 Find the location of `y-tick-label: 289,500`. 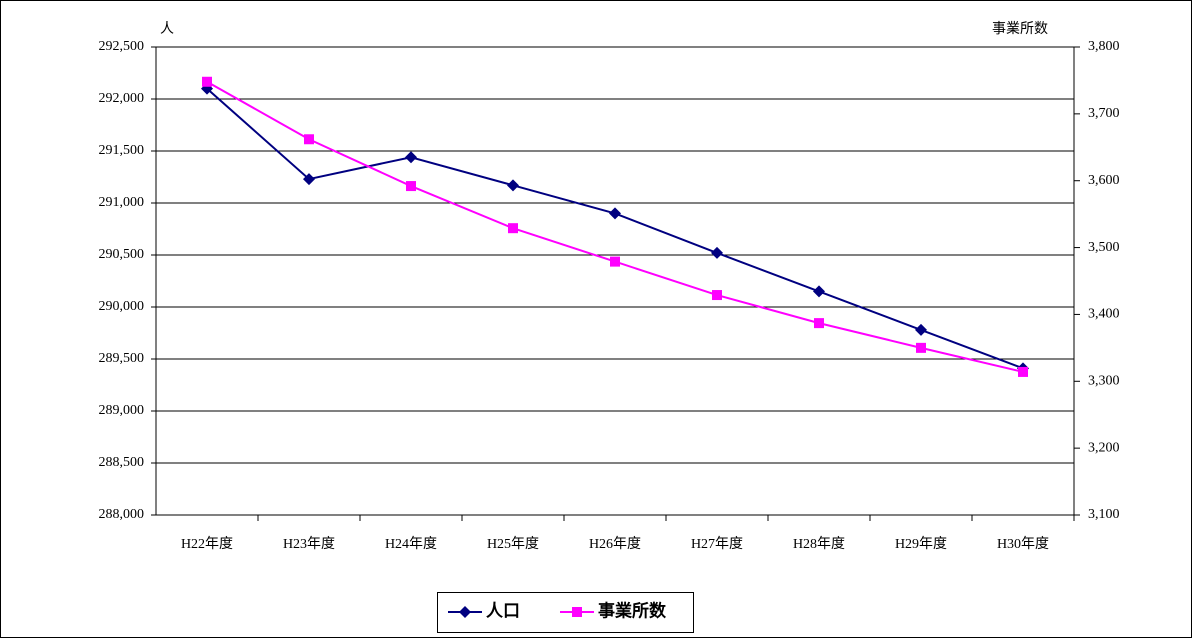

y-tick-label: 289,500 is located at coordinates (122, 358).